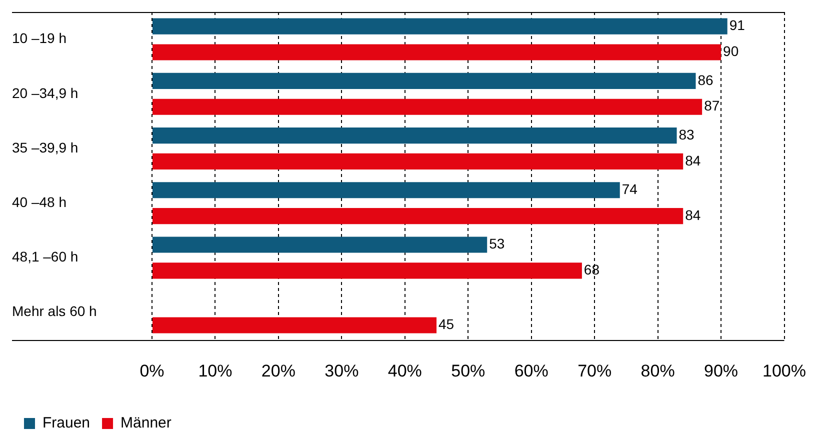  Describe the element at coordinates (630, 188) in the screenshot. I see `data-label: 74` at that location.